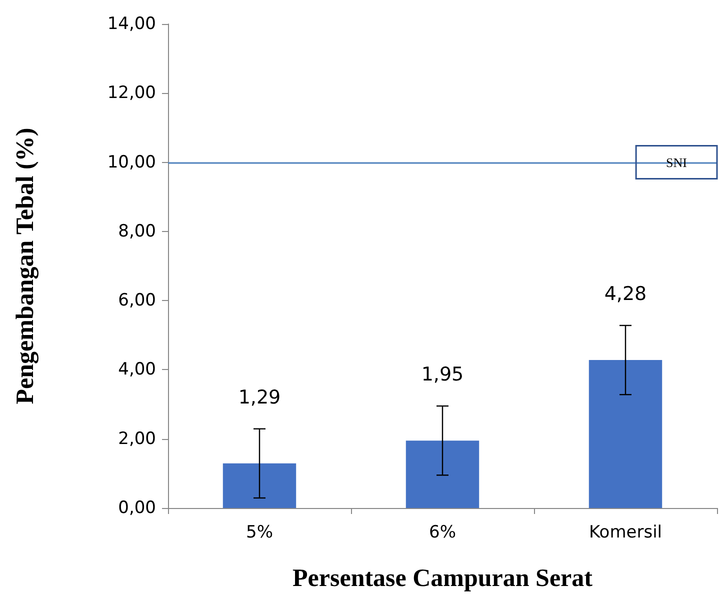 The width and height of the screenshot is (720, 598). Describe the element at coordinates (442, 532) in the screenshot. I see `x-tick-label: 6%` at that location.